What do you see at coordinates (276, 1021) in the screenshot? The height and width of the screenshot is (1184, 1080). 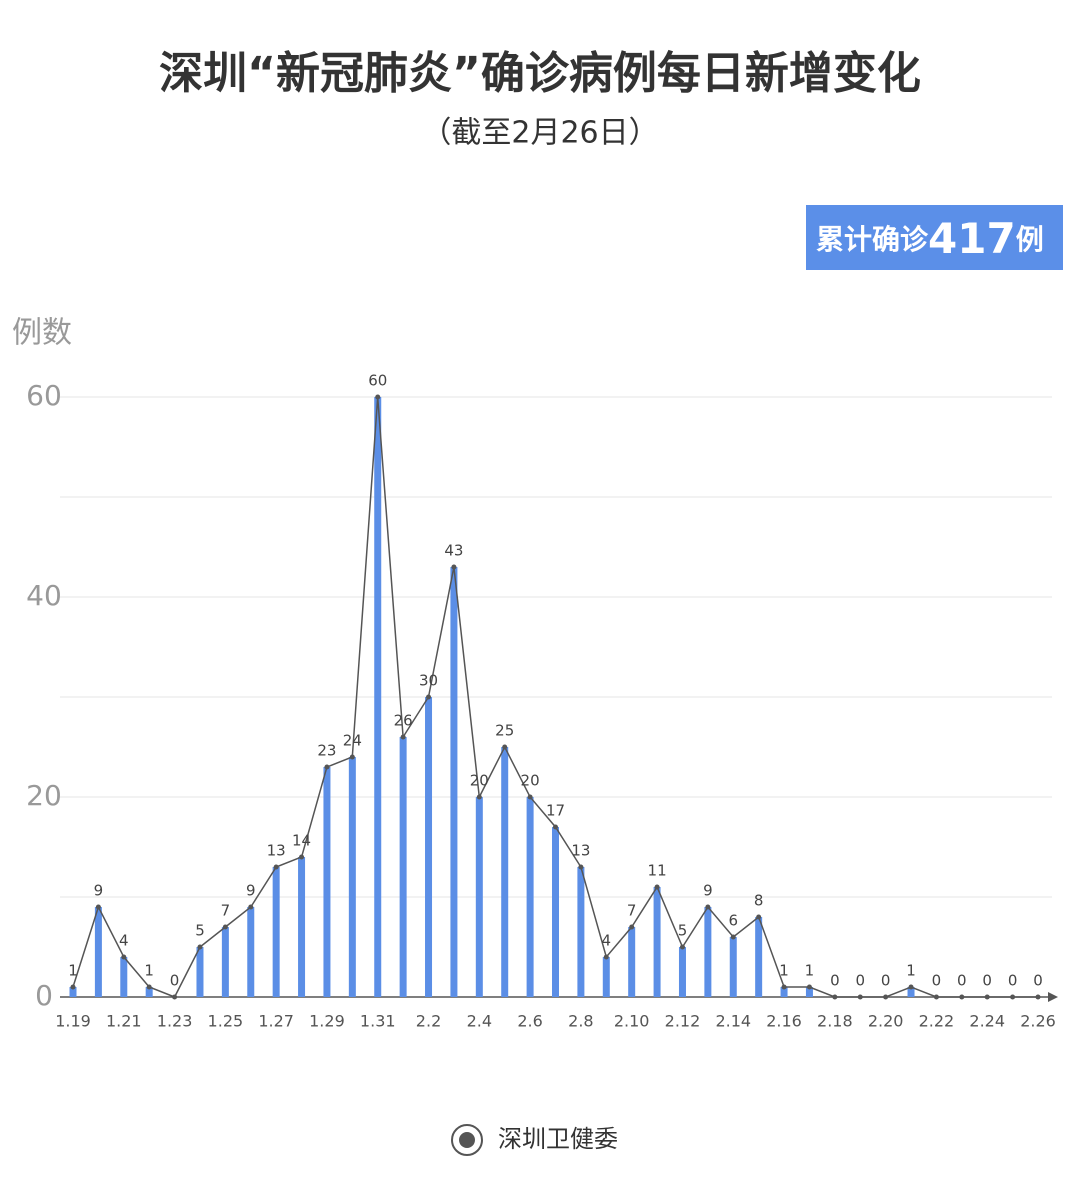 I see `x-tick-label: 1.27` at bounding box center [276, 1021].